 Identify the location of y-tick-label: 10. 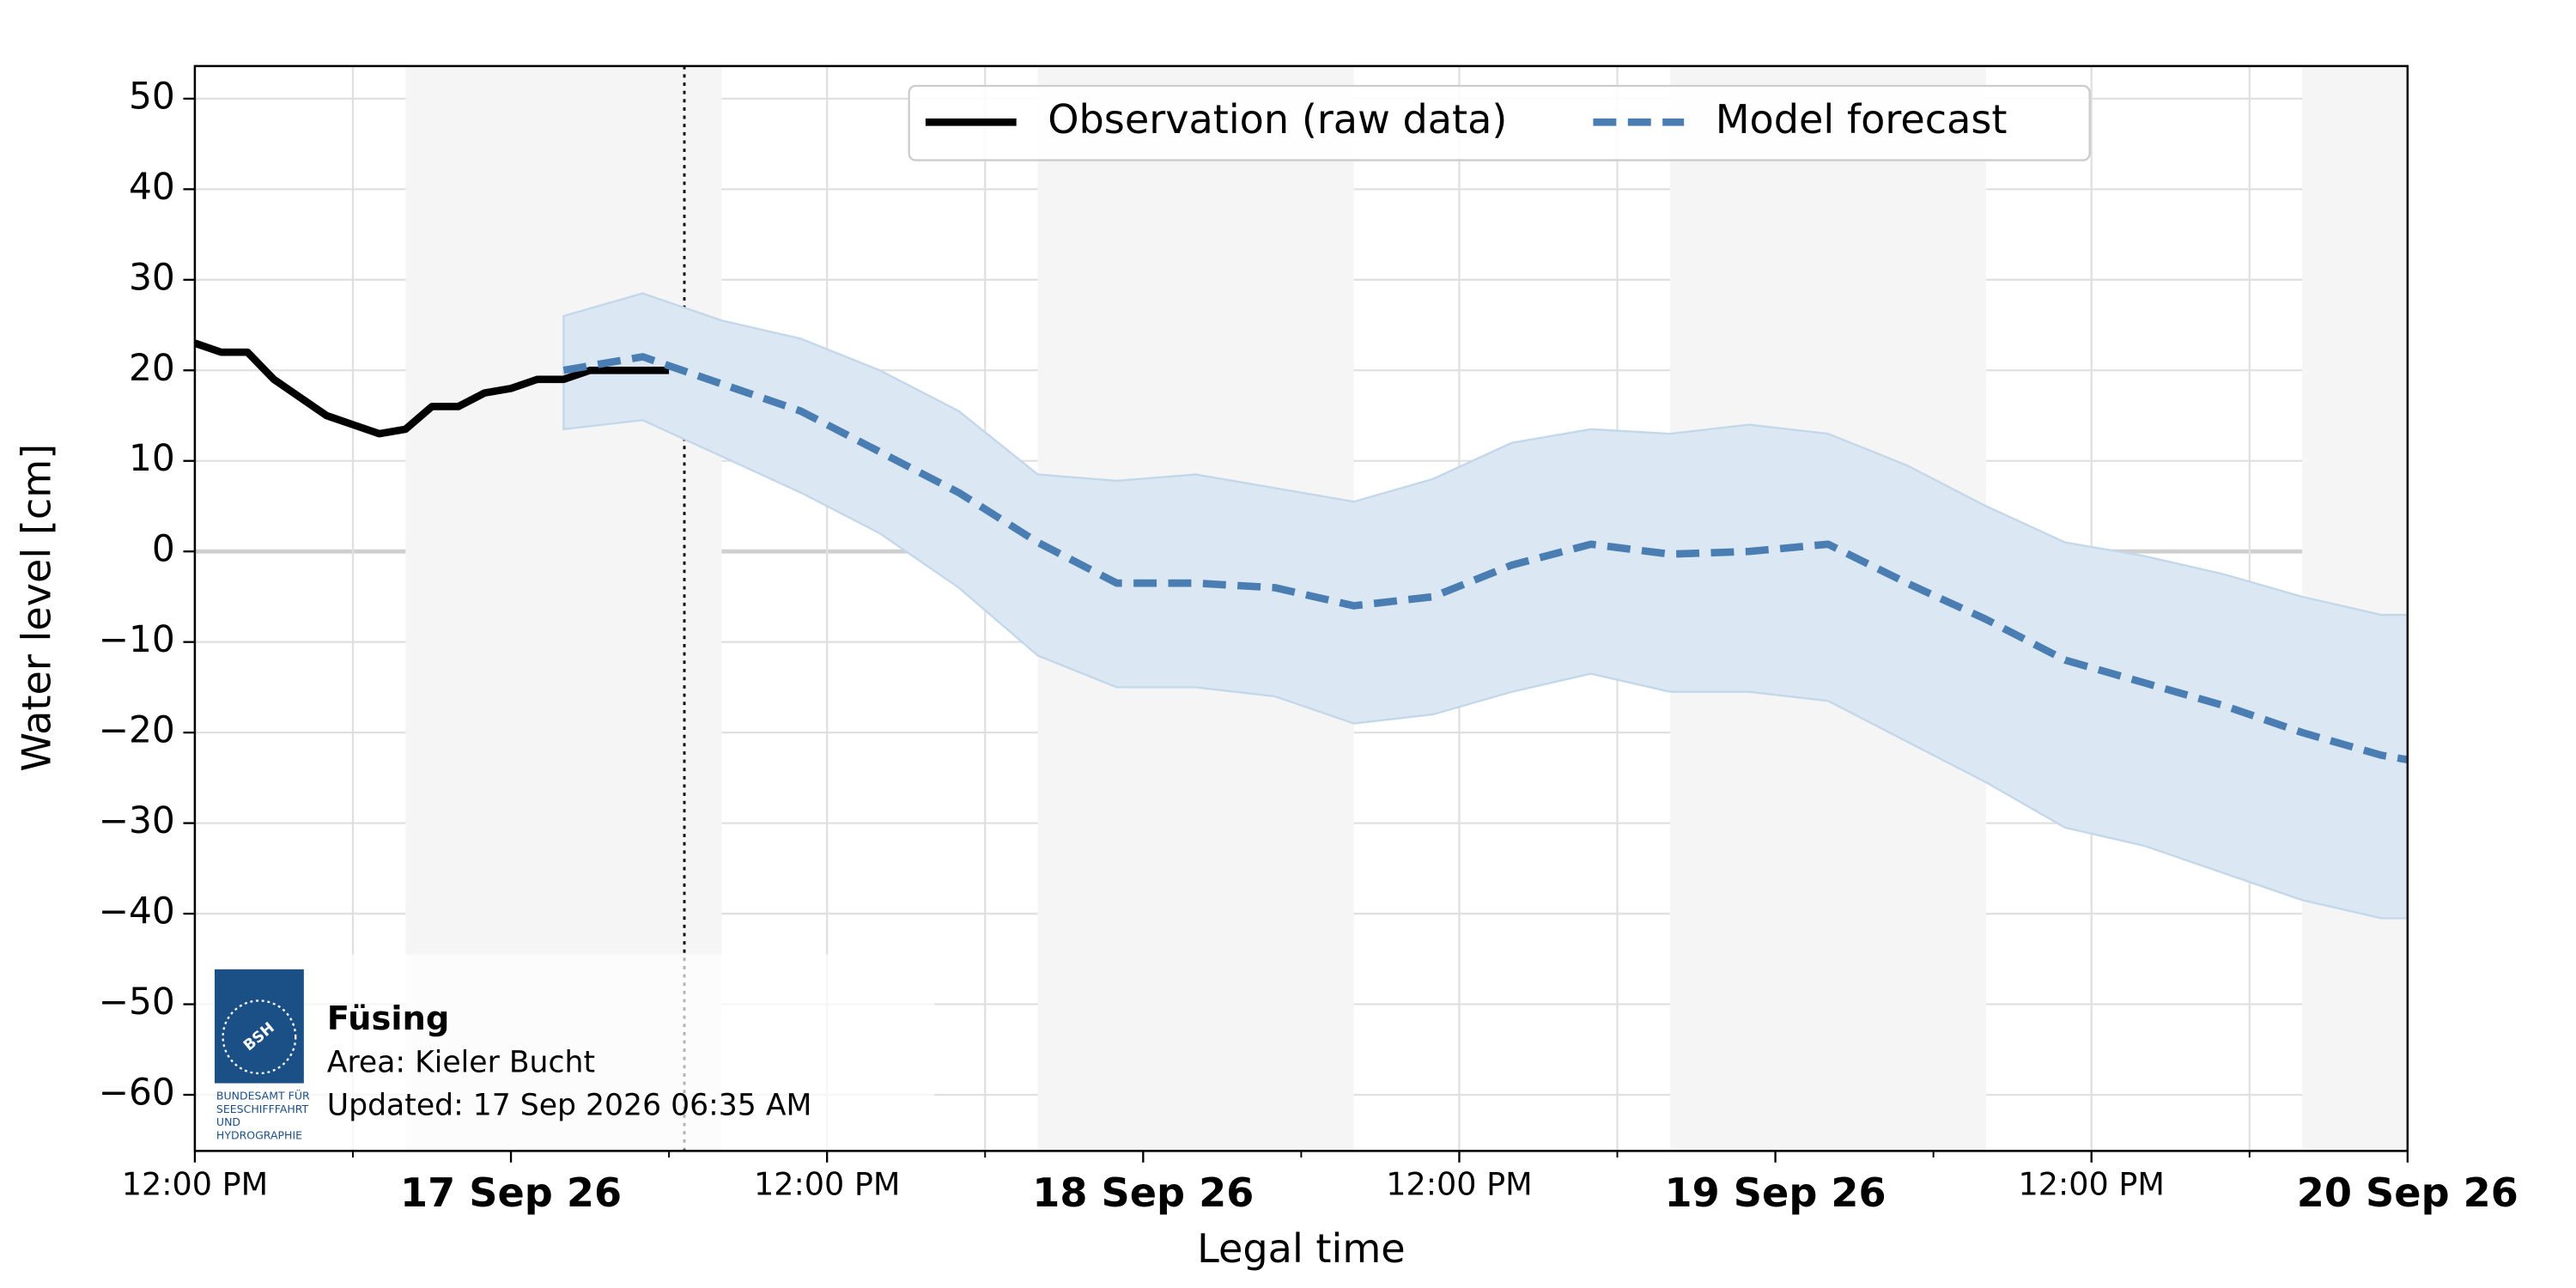
(152, 458).